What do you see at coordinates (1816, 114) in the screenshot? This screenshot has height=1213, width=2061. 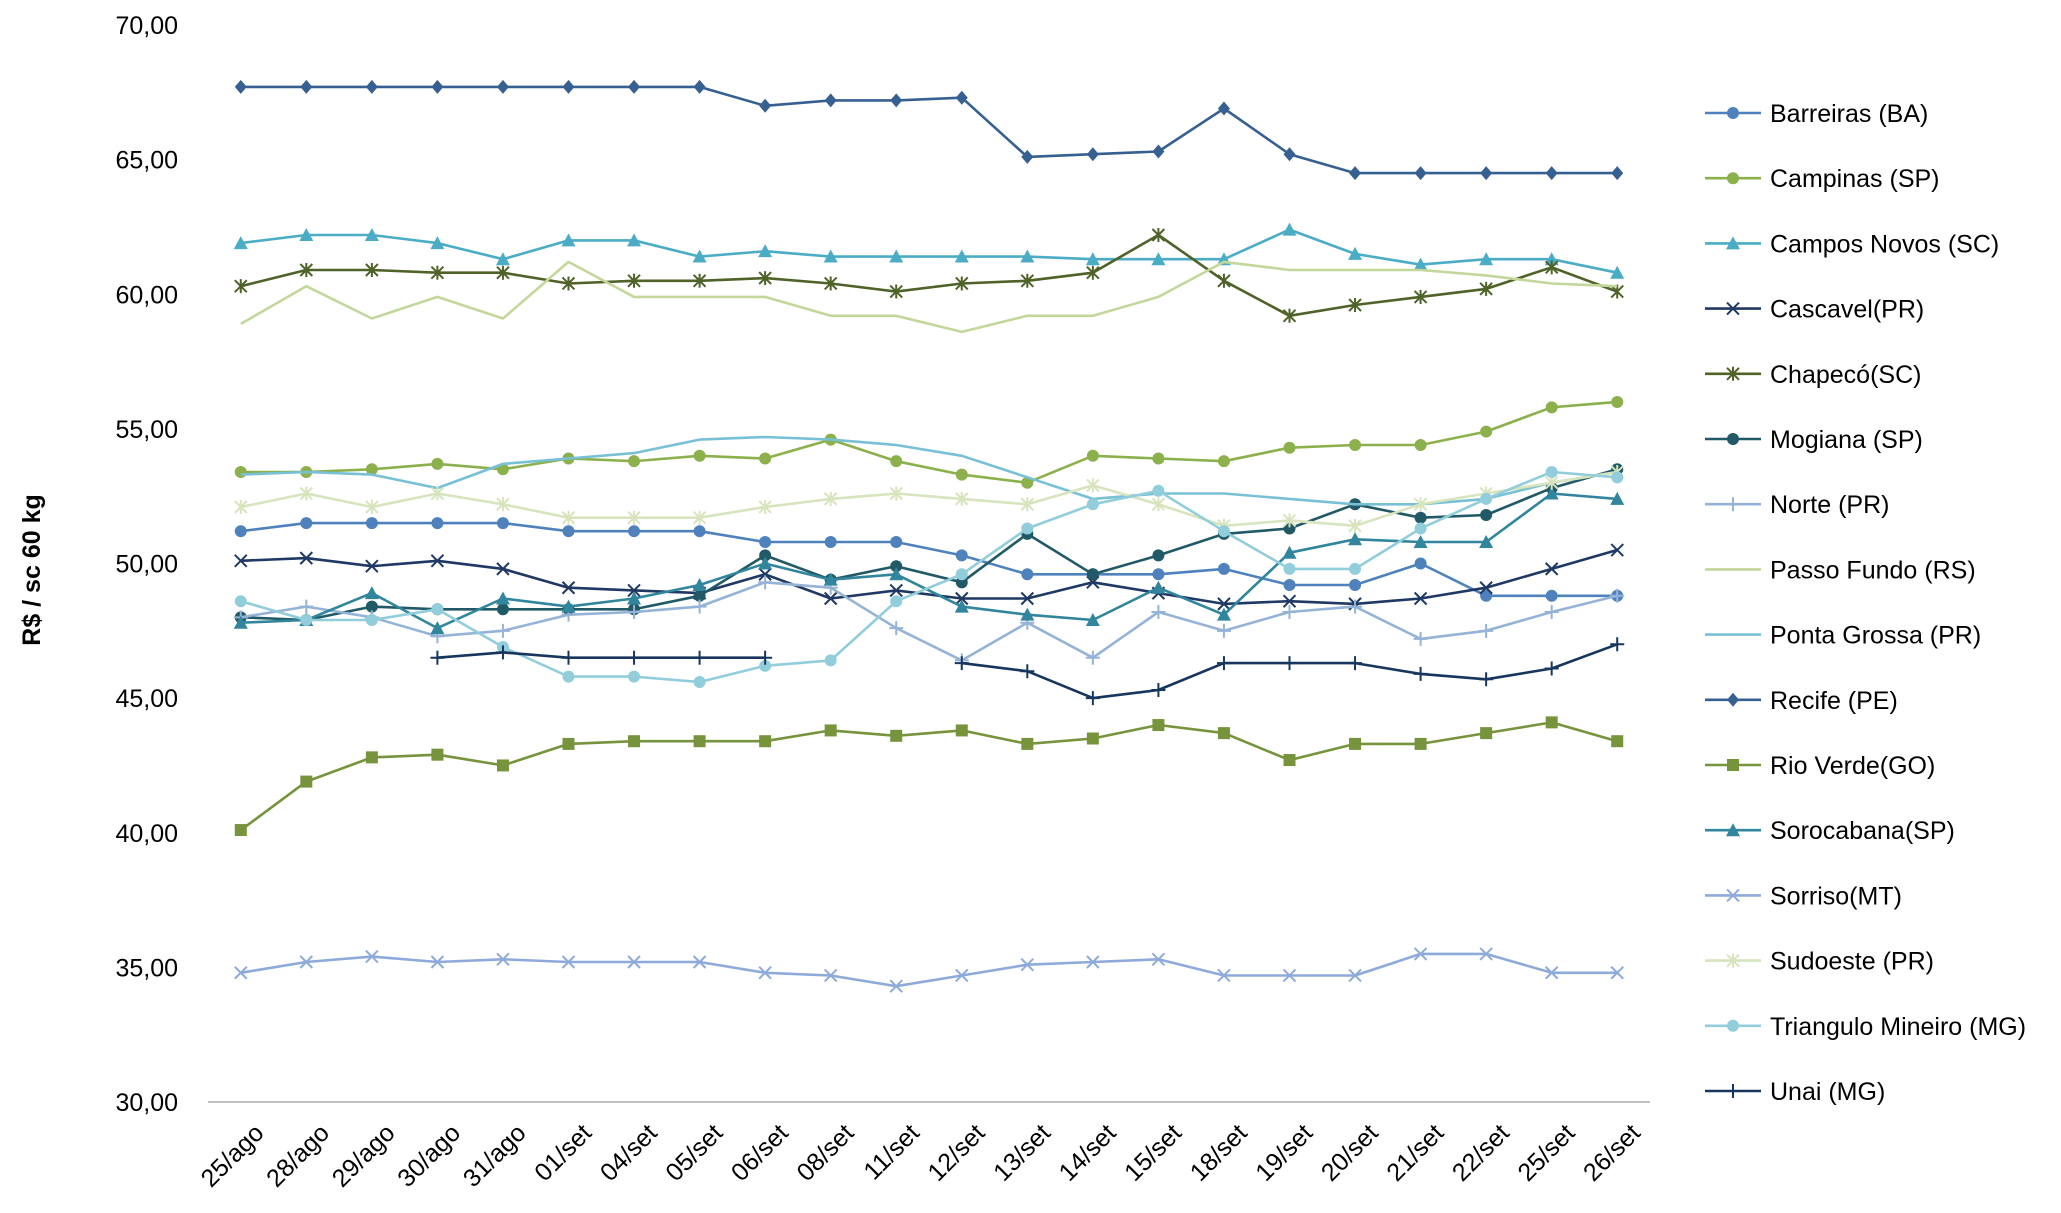 I see `legend-entry: Barreiras (BA)` at bounding box center [1816, 114].